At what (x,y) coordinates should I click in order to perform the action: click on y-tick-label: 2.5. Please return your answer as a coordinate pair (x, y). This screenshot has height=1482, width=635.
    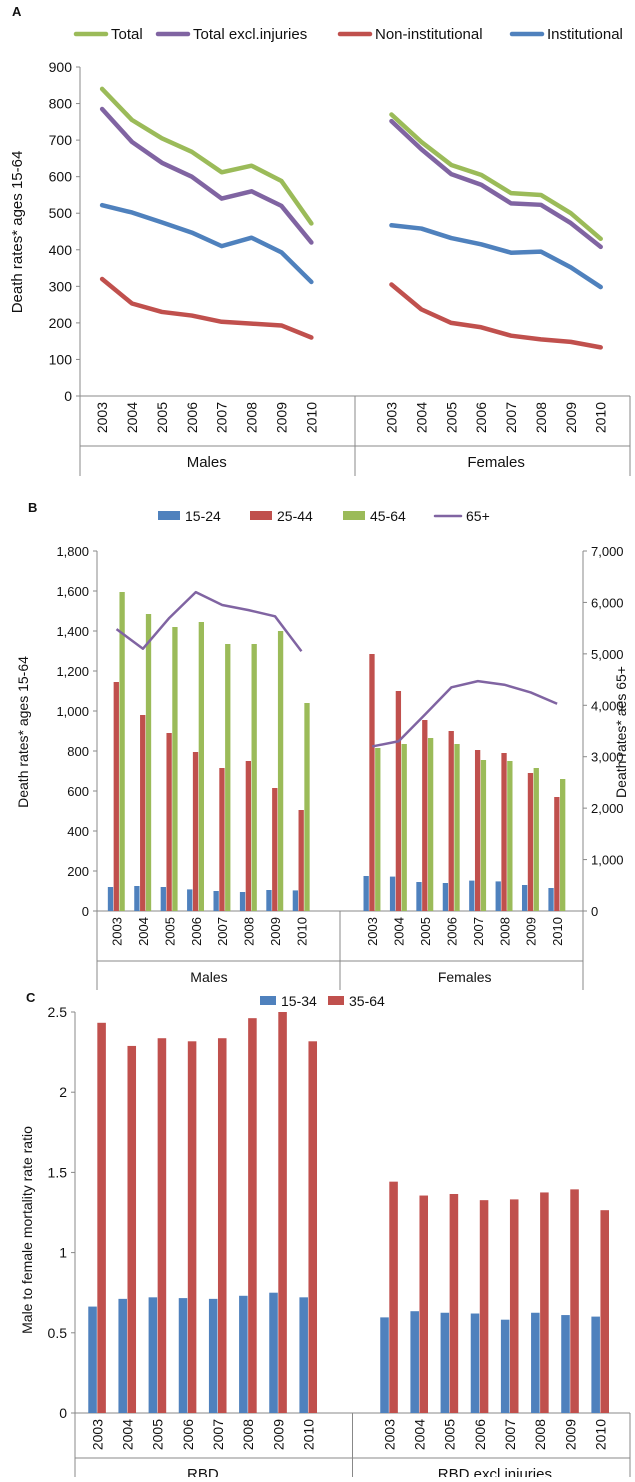
    Looking at the image, I should click on (58, 1012).